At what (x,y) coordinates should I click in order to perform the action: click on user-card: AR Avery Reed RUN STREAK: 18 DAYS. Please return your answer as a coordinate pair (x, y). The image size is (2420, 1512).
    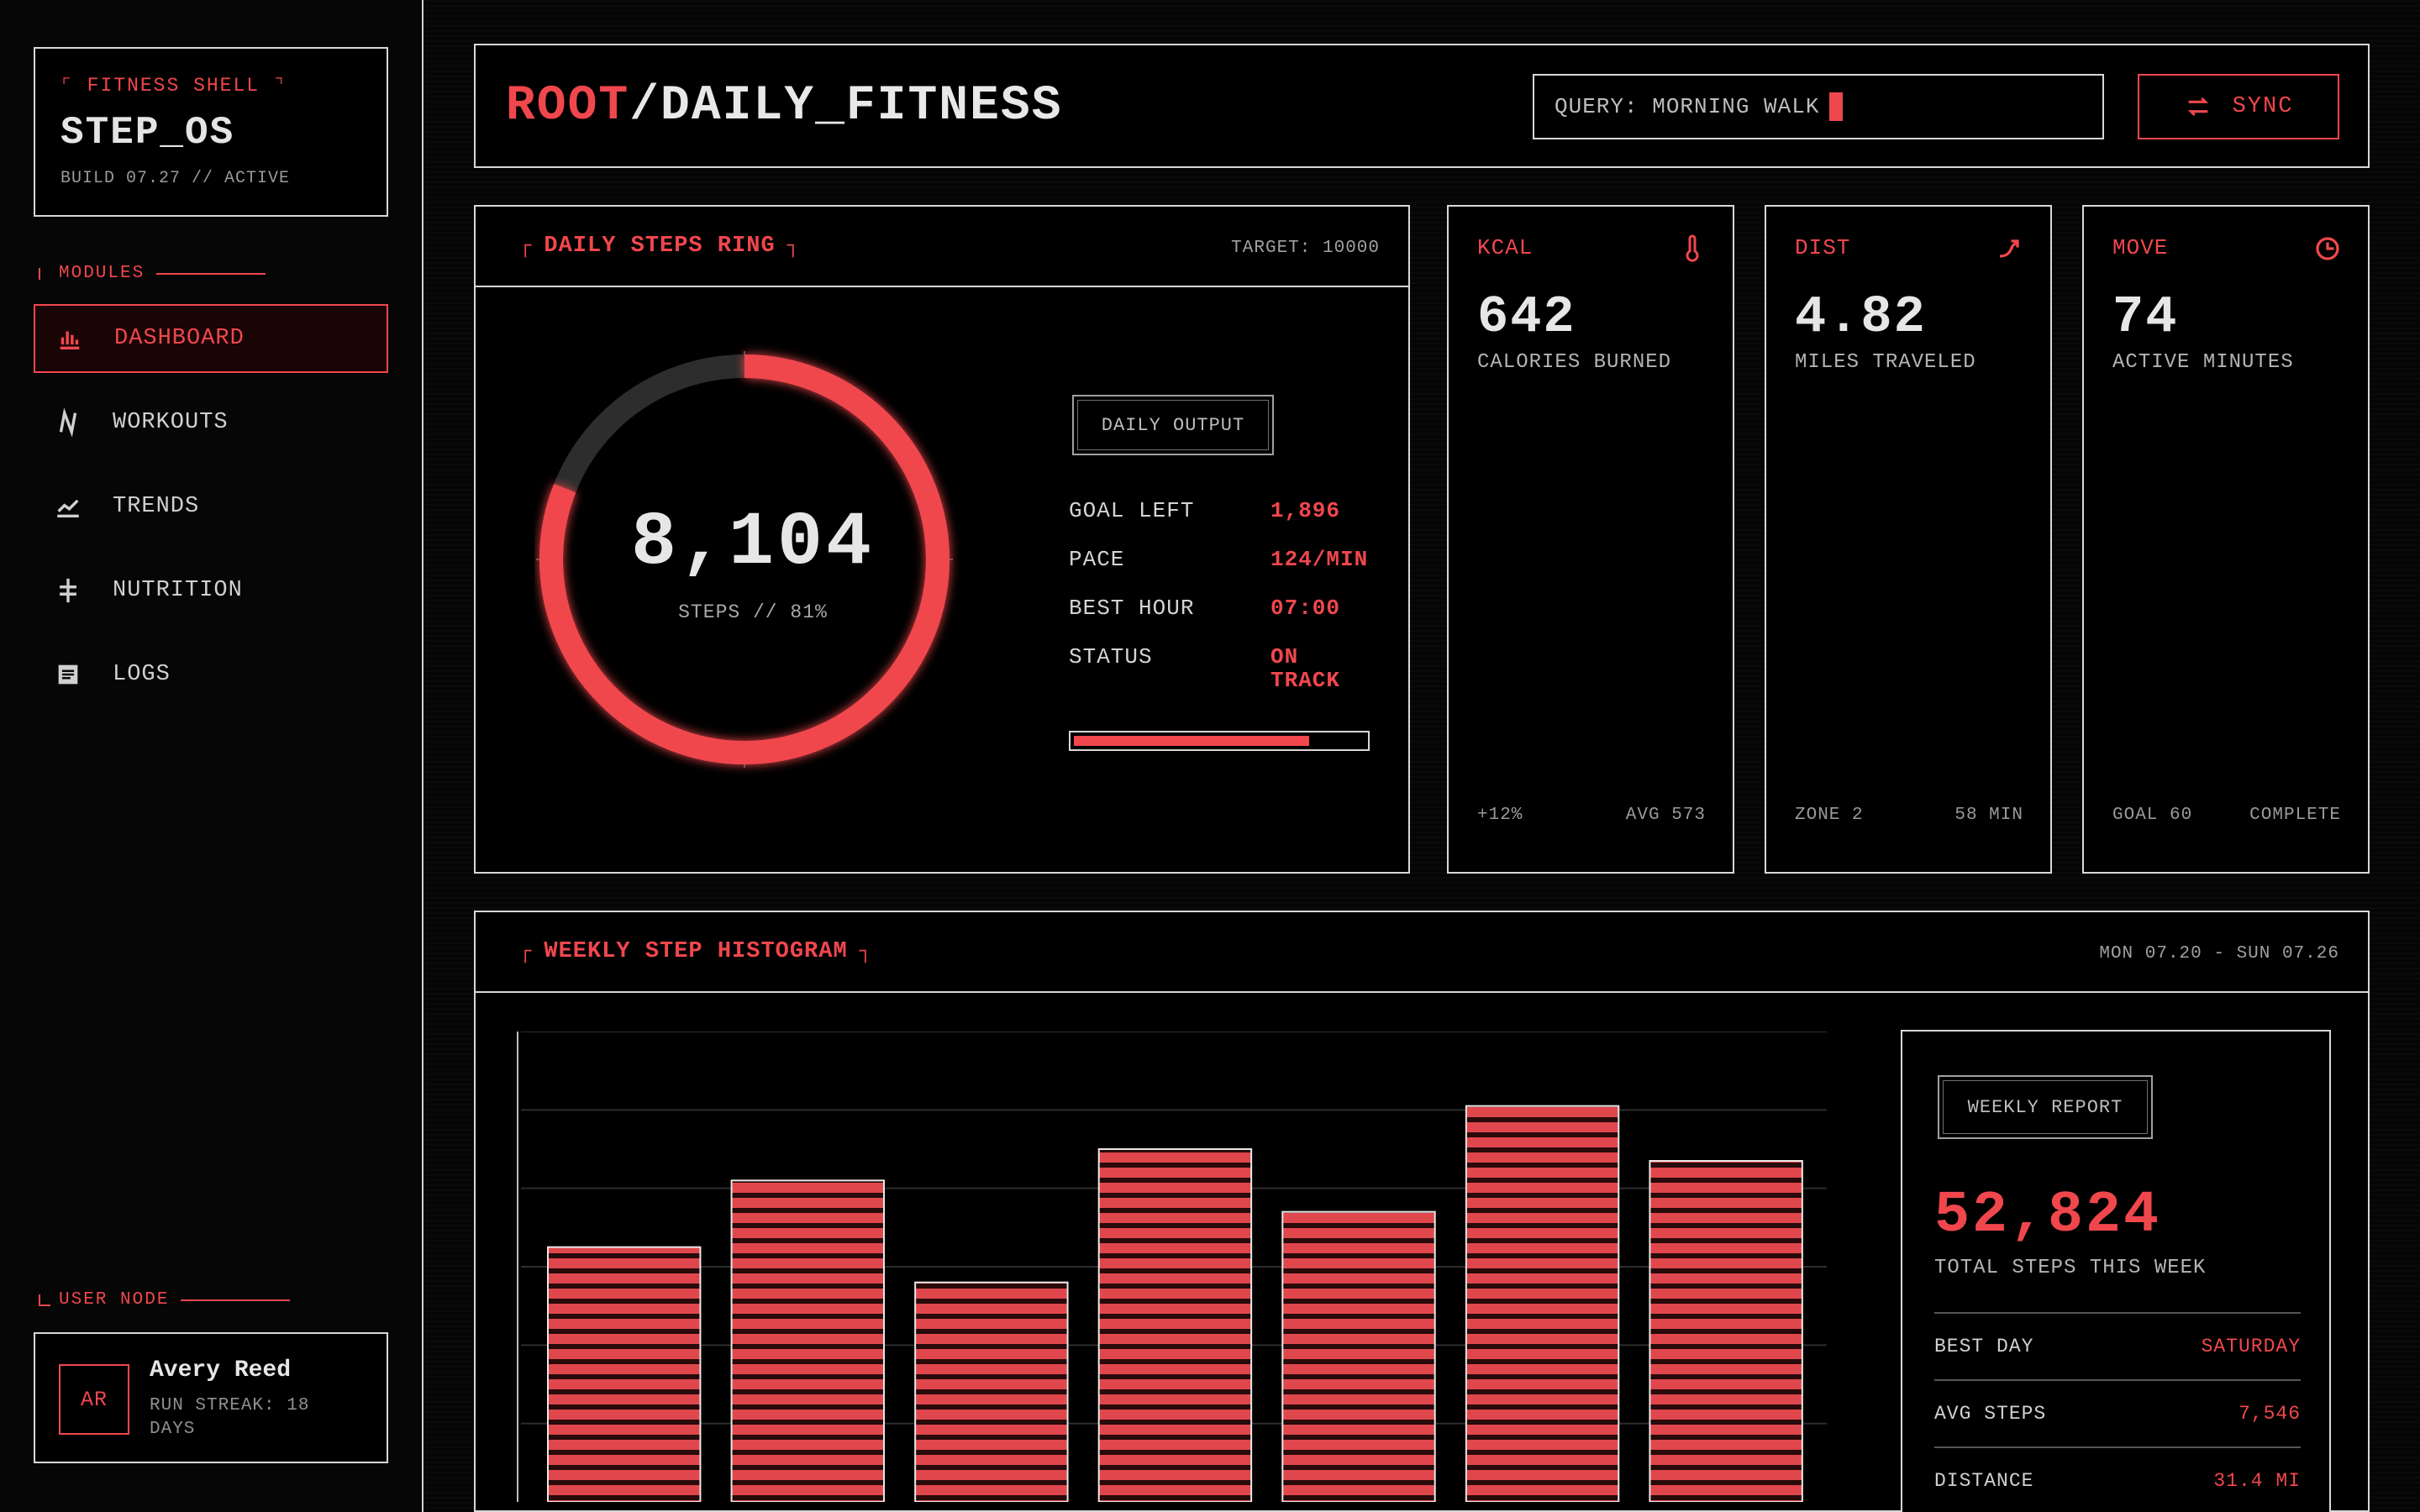
    Looking at the image, I should click on (211, 1397).